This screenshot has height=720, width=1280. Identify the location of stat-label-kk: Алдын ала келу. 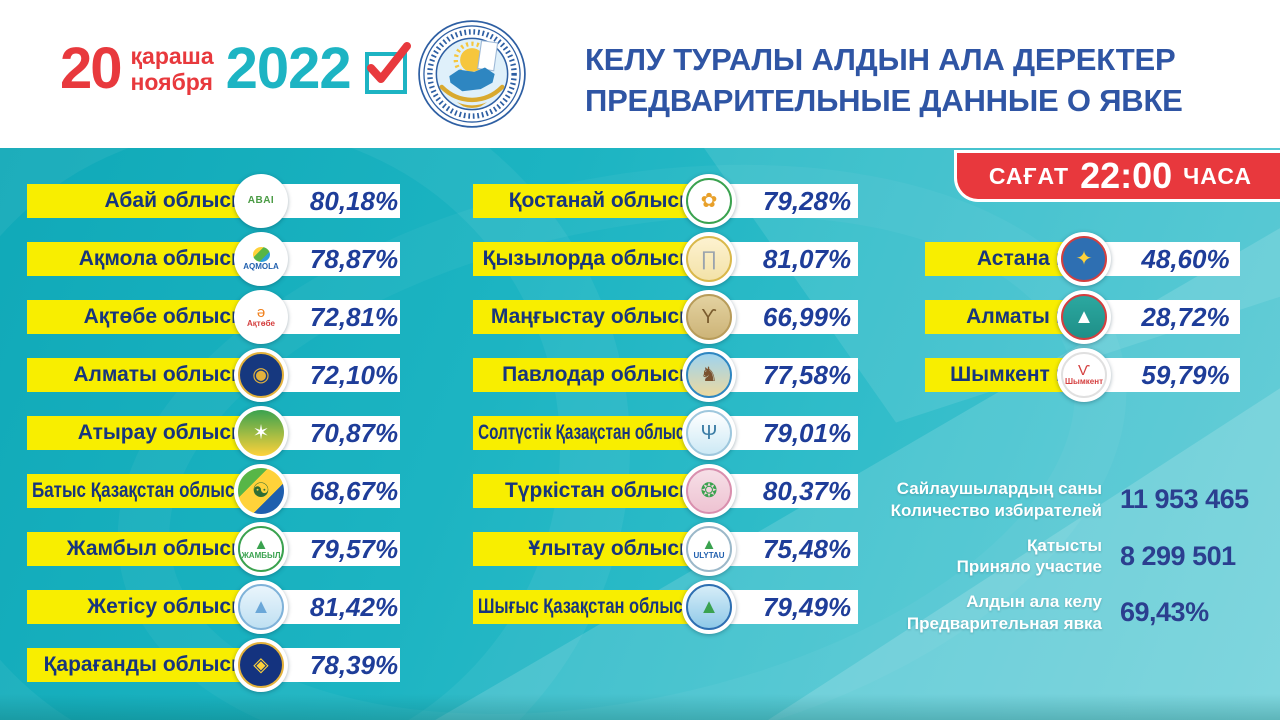
(1034, 601).